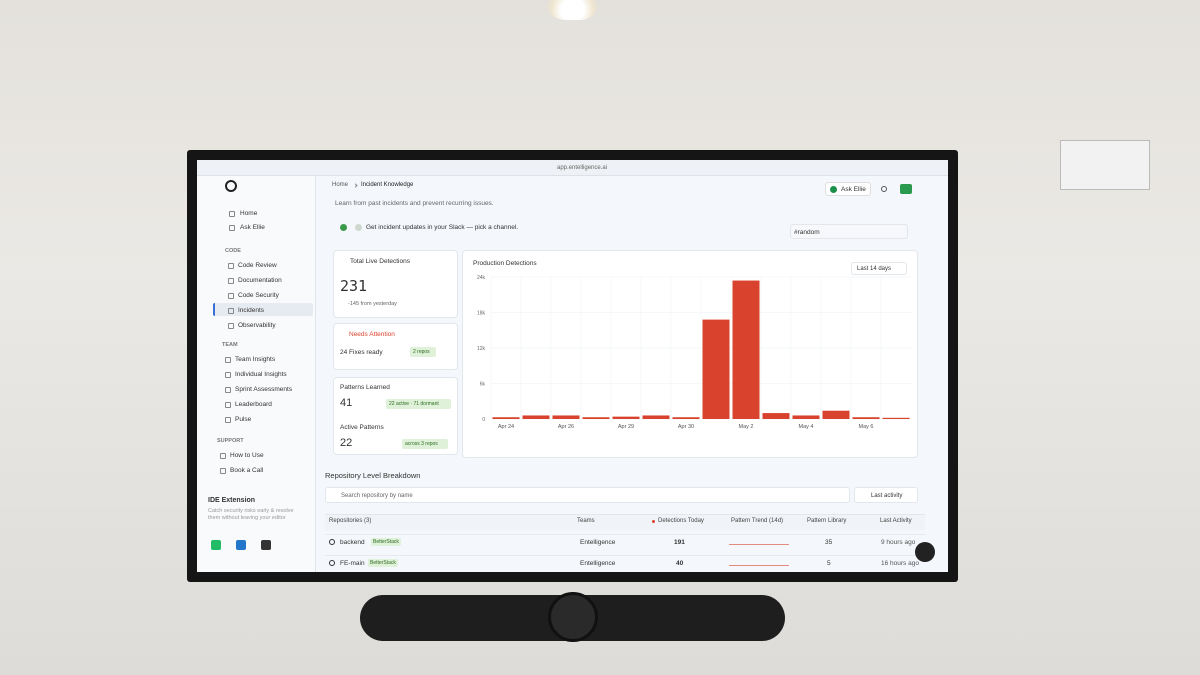  Describe the element at coordinates (251, 310) in the screenshot. I see `nav-item: Incidents` at that location.